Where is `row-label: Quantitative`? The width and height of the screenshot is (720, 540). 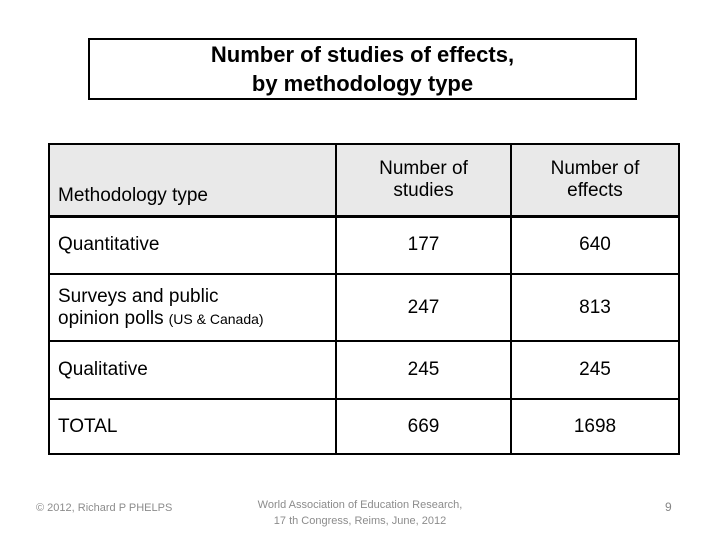 row-label: Quantitative is located at coordinates (192, 245).